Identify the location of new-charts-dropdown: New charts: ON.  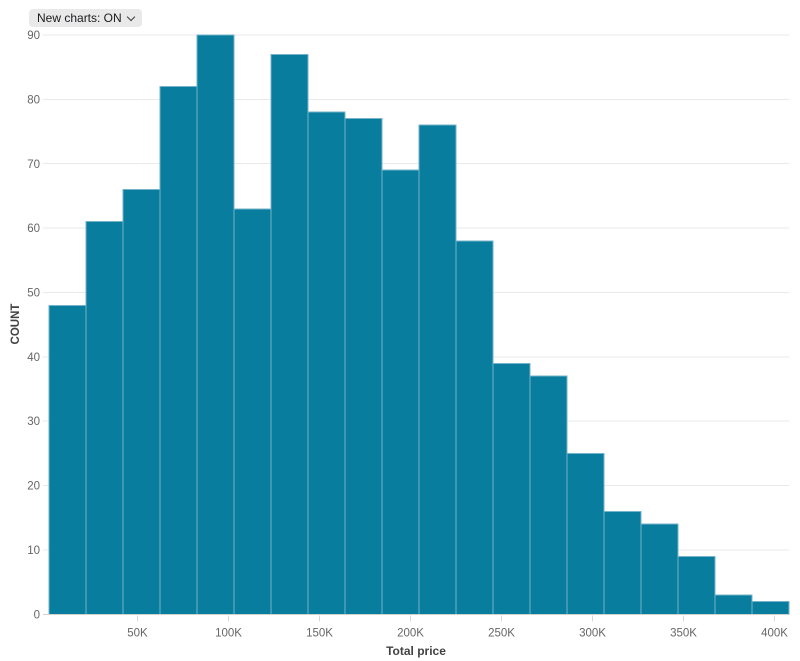
(85, 18).